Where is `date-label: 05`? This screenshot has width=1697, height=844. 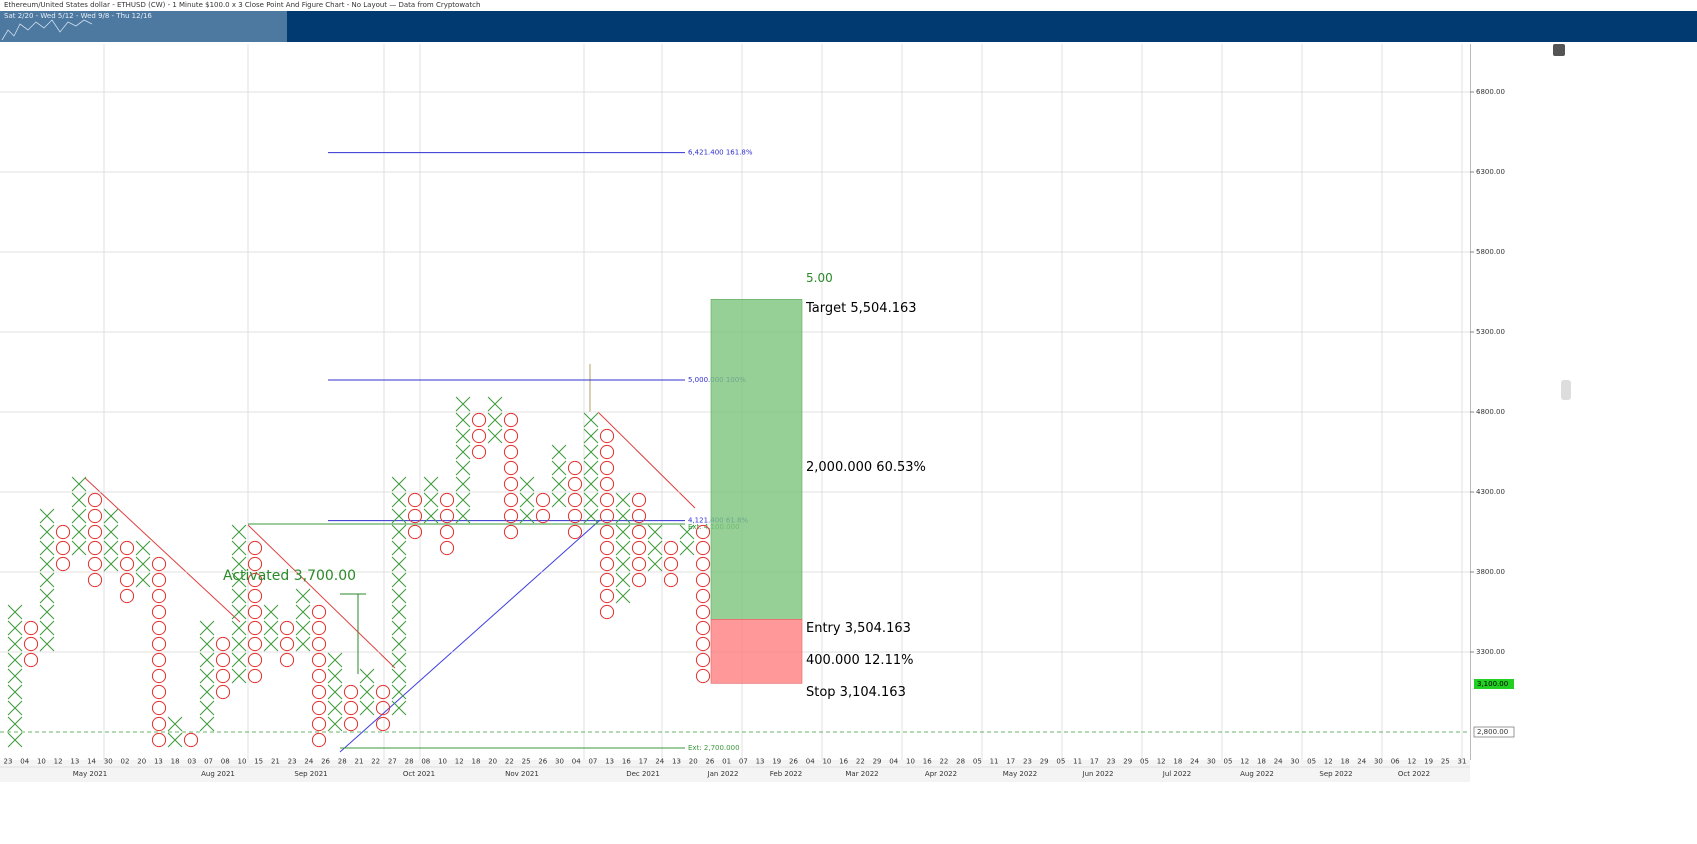 date-label: 05 is located at coordinates (1144, 762).